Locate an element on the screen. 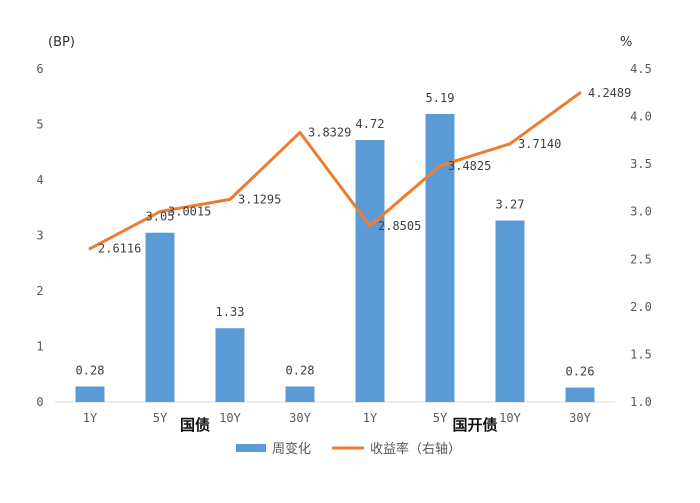  yield-value-label: 3.1295 is located at coordinates (259, 199).